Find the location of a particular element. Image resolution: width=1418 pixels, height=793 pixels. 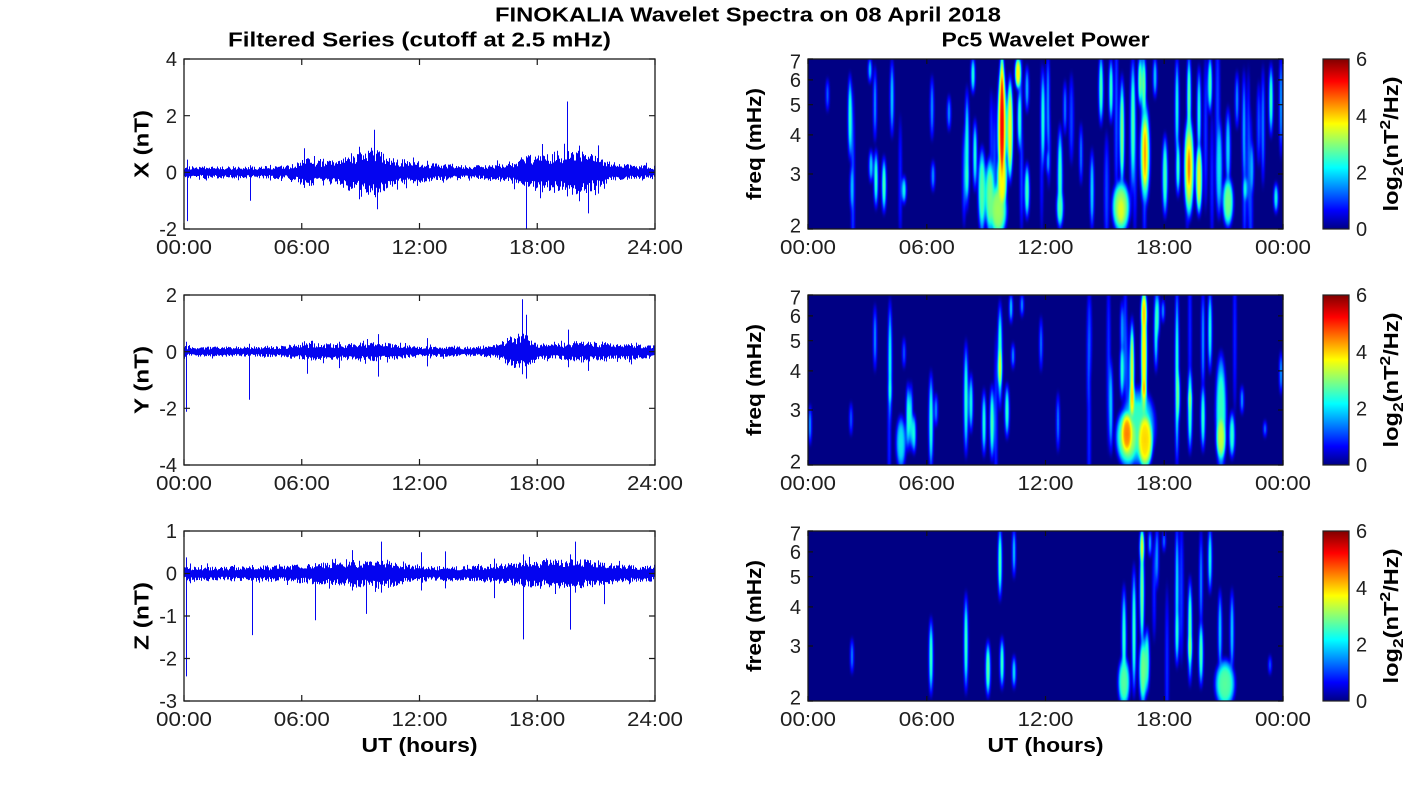

svg-text: 1 is located at coordinates (171, 532).